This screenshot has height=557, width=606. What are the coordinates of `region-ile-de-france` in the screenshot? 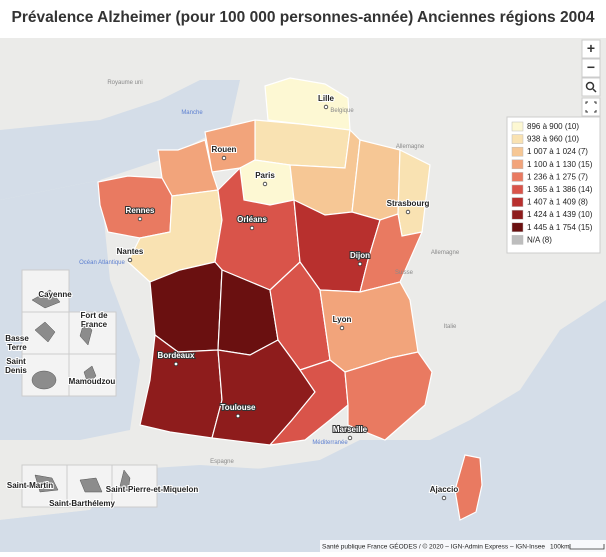 It's located at (267, 182).